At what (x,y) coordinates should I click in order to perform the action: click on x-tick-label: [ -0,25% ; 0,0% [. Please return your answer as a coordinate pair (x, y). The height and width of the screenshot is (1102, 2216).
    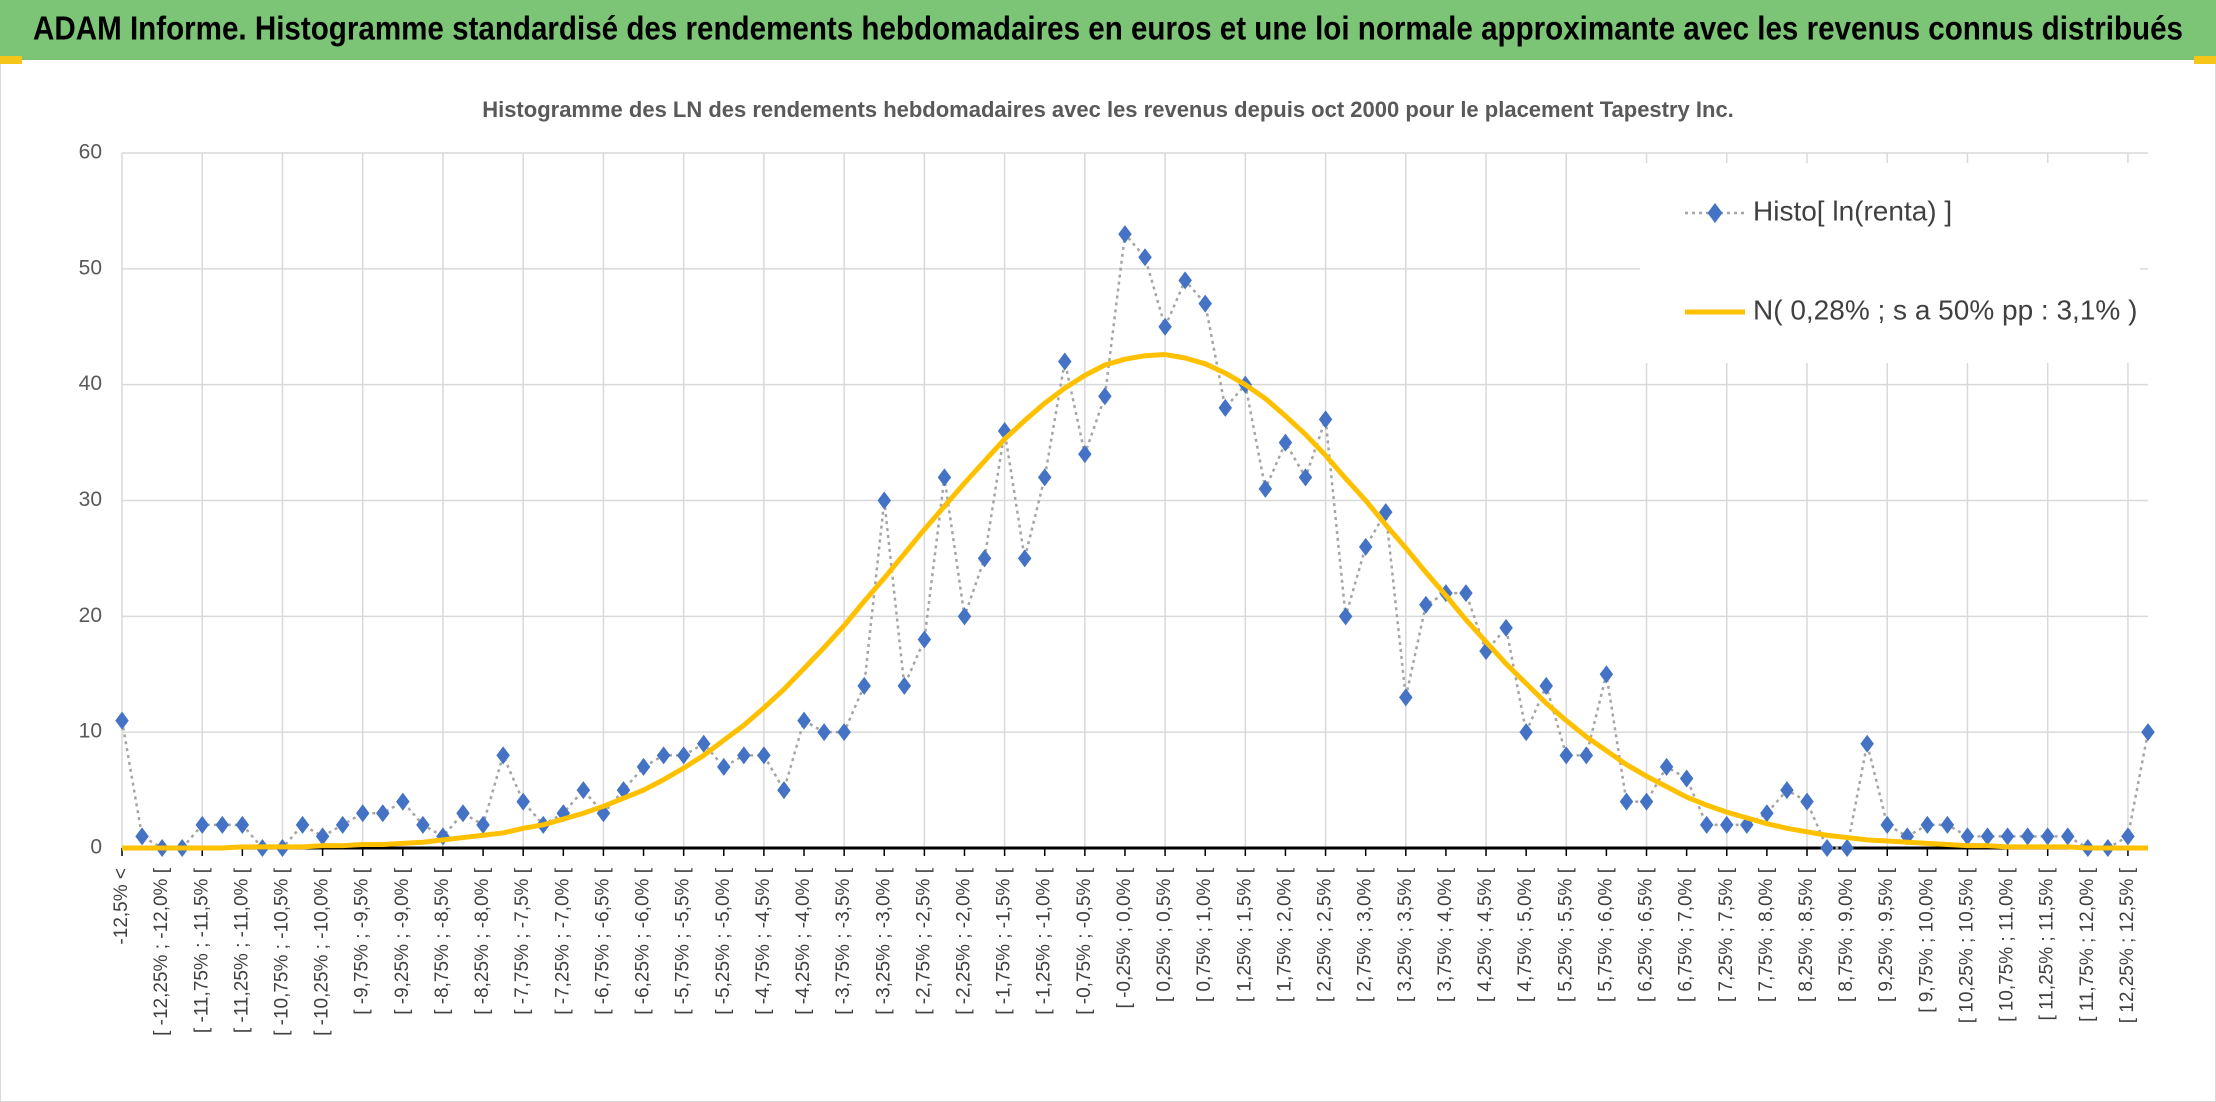
    Looking at the image, I should click on (1124, 937).